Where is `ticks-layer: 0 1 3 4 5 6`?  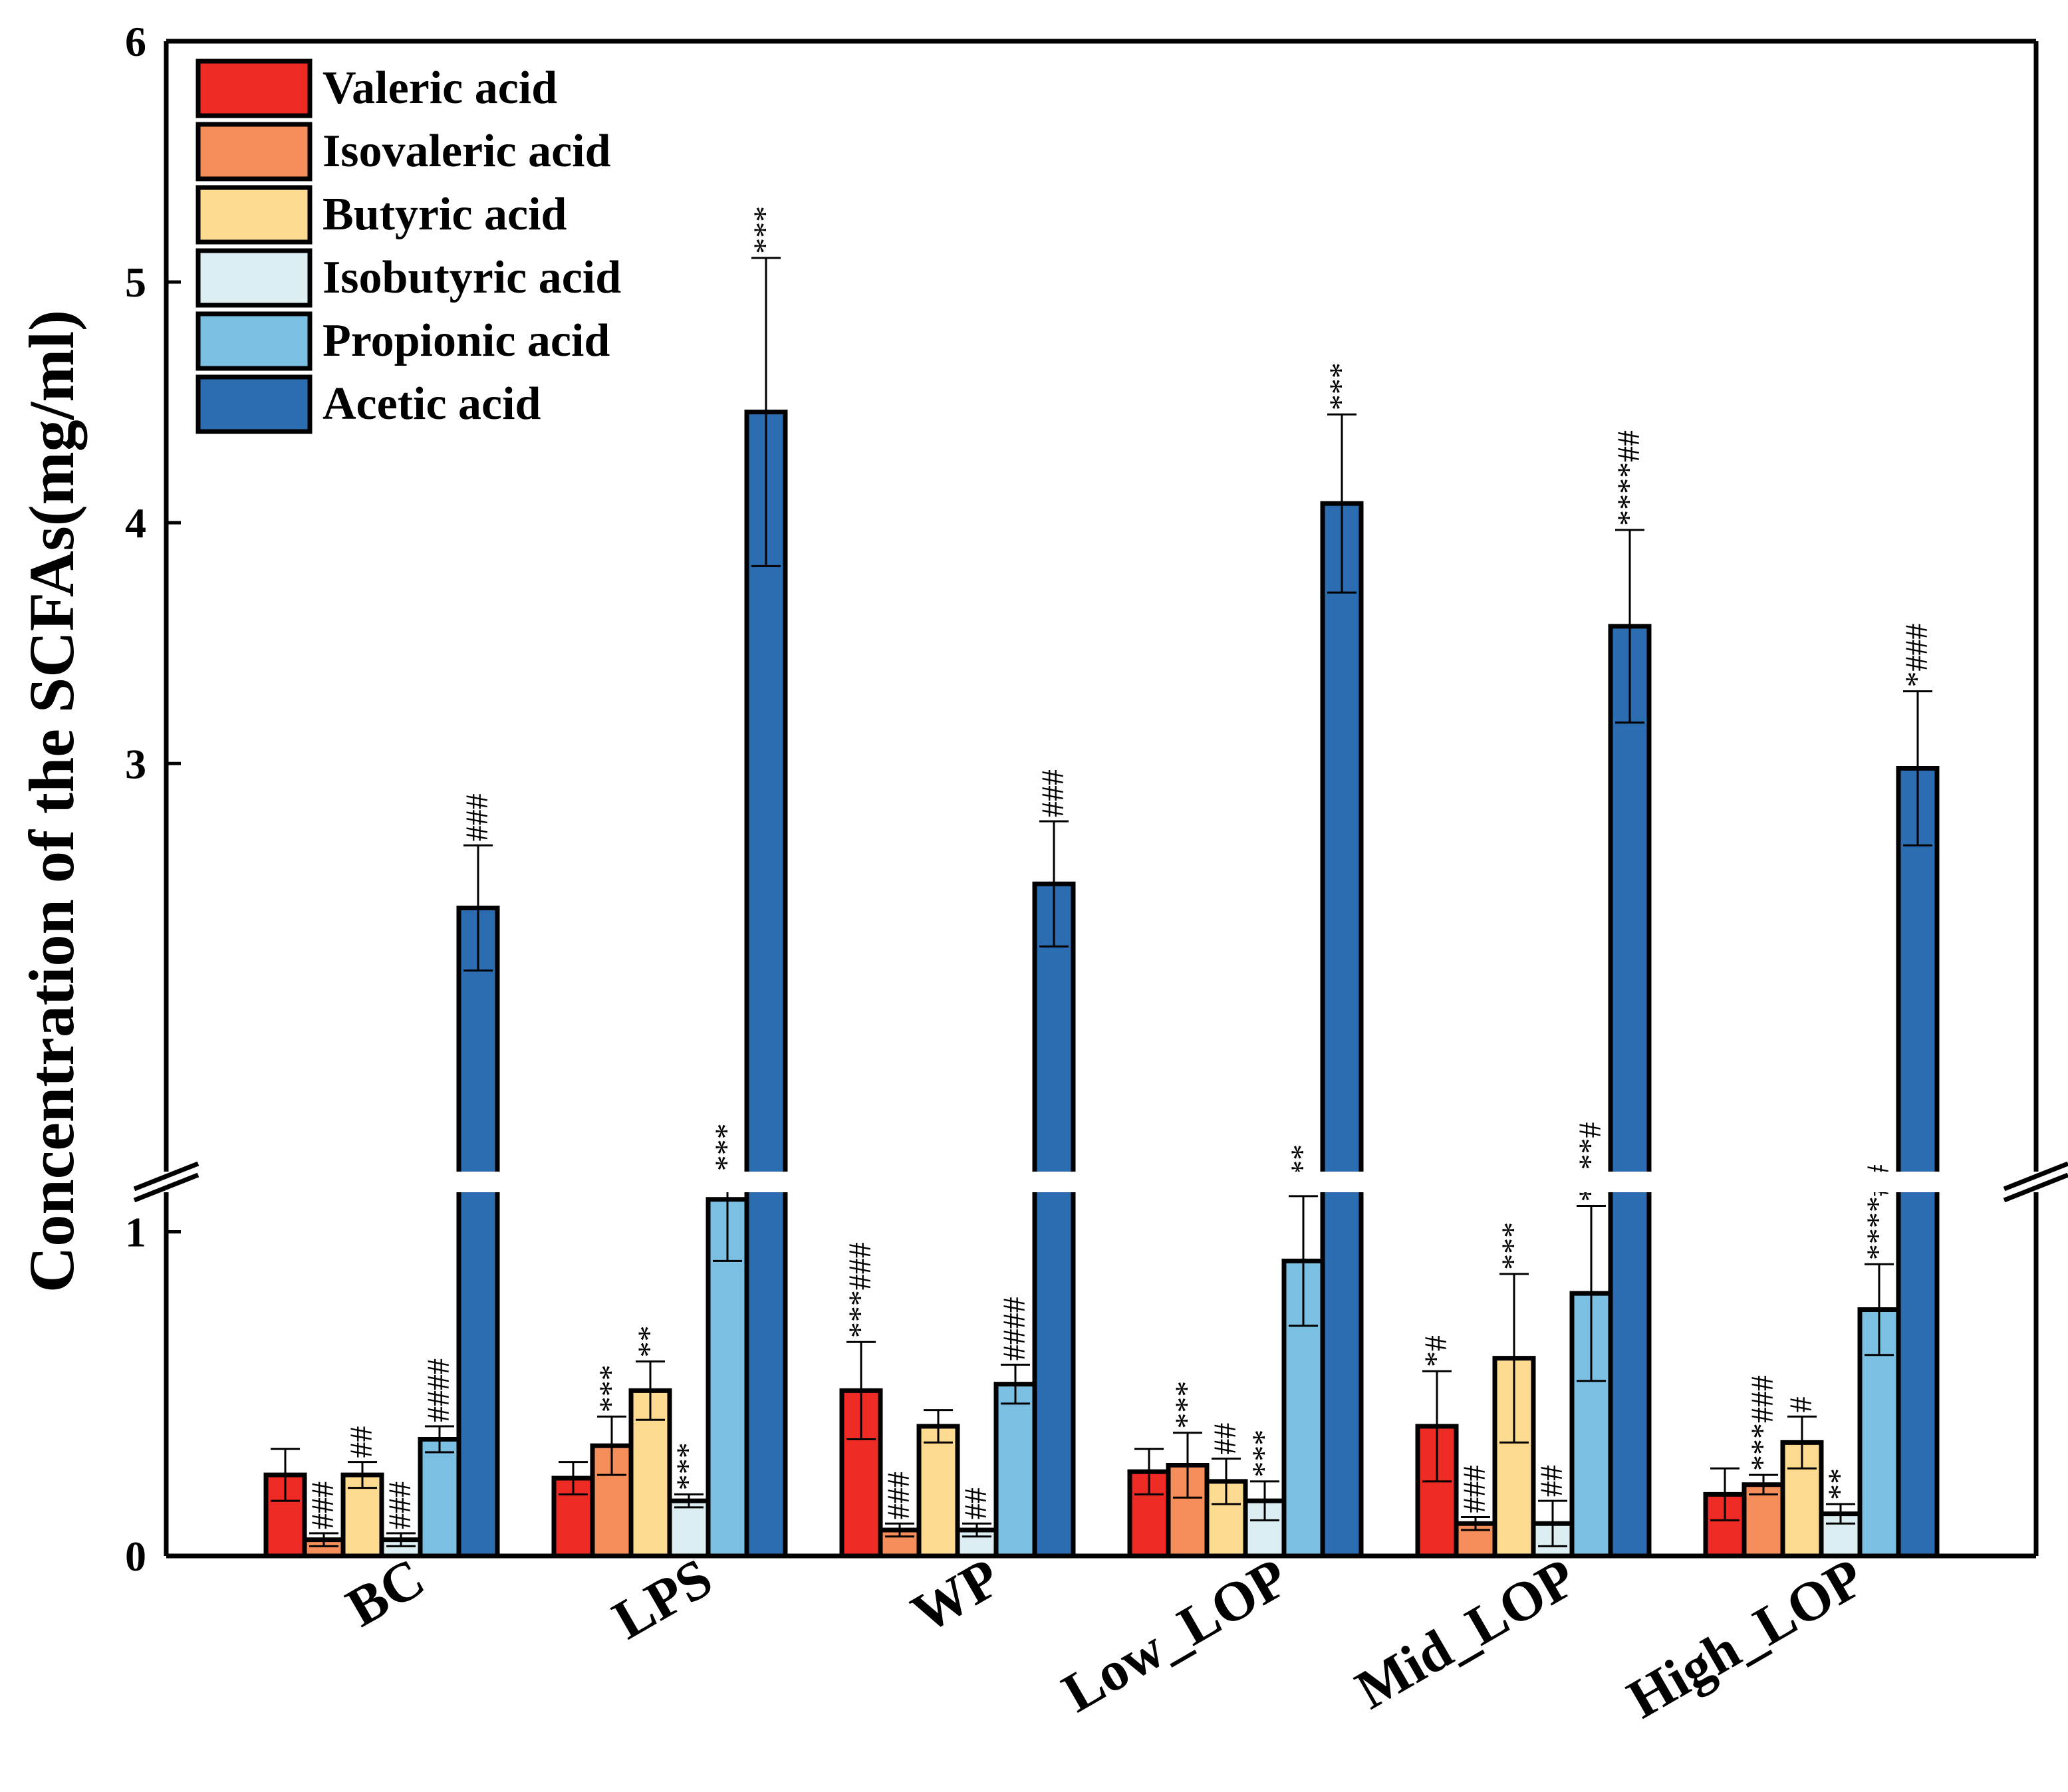
ticks-layer: 0 1 3 4 5 6 is located at coordinates (153, 799).